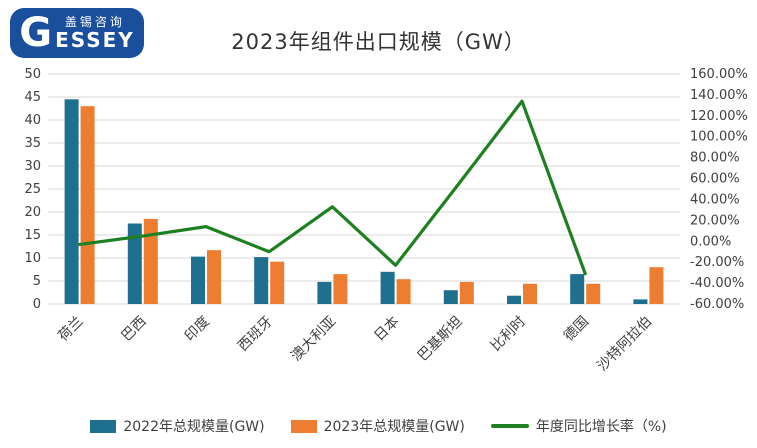 Image resolution: width=757 pixels, height=448 pixels. I want to click on legend-label: 2022年总规模量(GW), so click(194, 427).